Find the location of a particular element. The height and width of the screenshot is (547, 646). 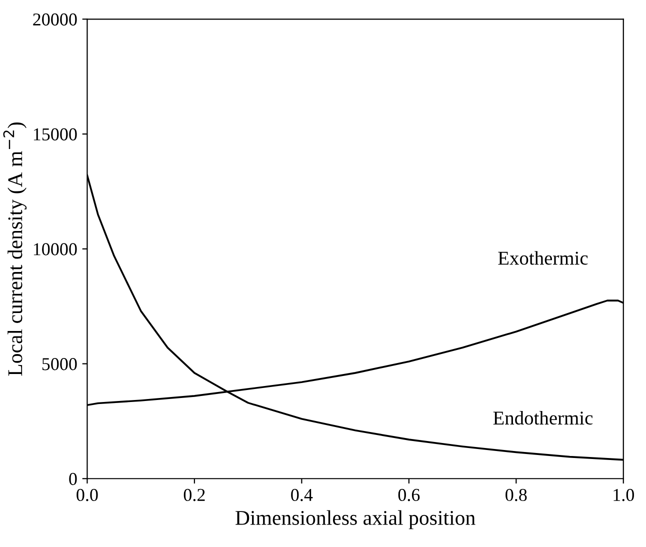

x-axis-title: Dimensionless axial position is located at coordinates (356, 520).